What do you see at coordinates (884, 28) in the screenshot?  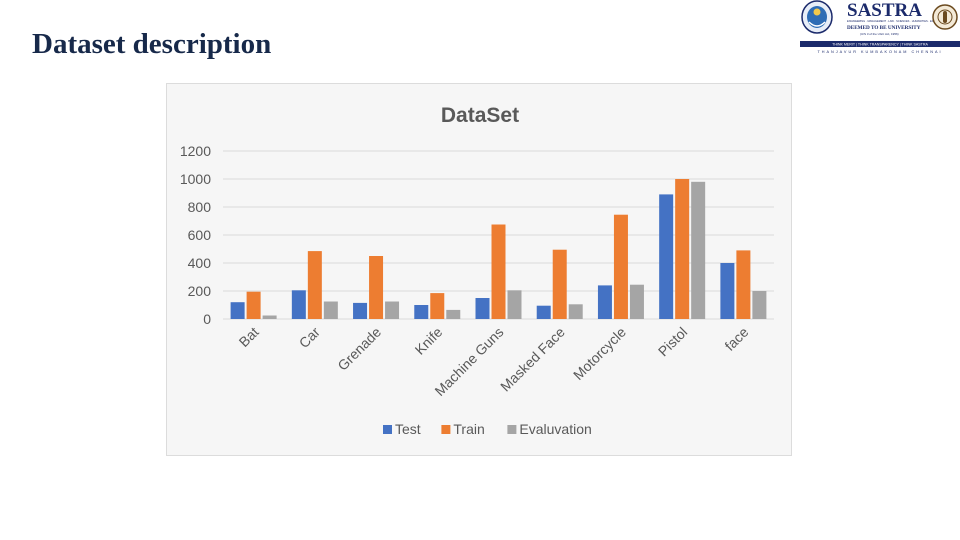 I see `logo-status: DEEMED TO BE UNIVERSITY` at bounding box center [884, 28].